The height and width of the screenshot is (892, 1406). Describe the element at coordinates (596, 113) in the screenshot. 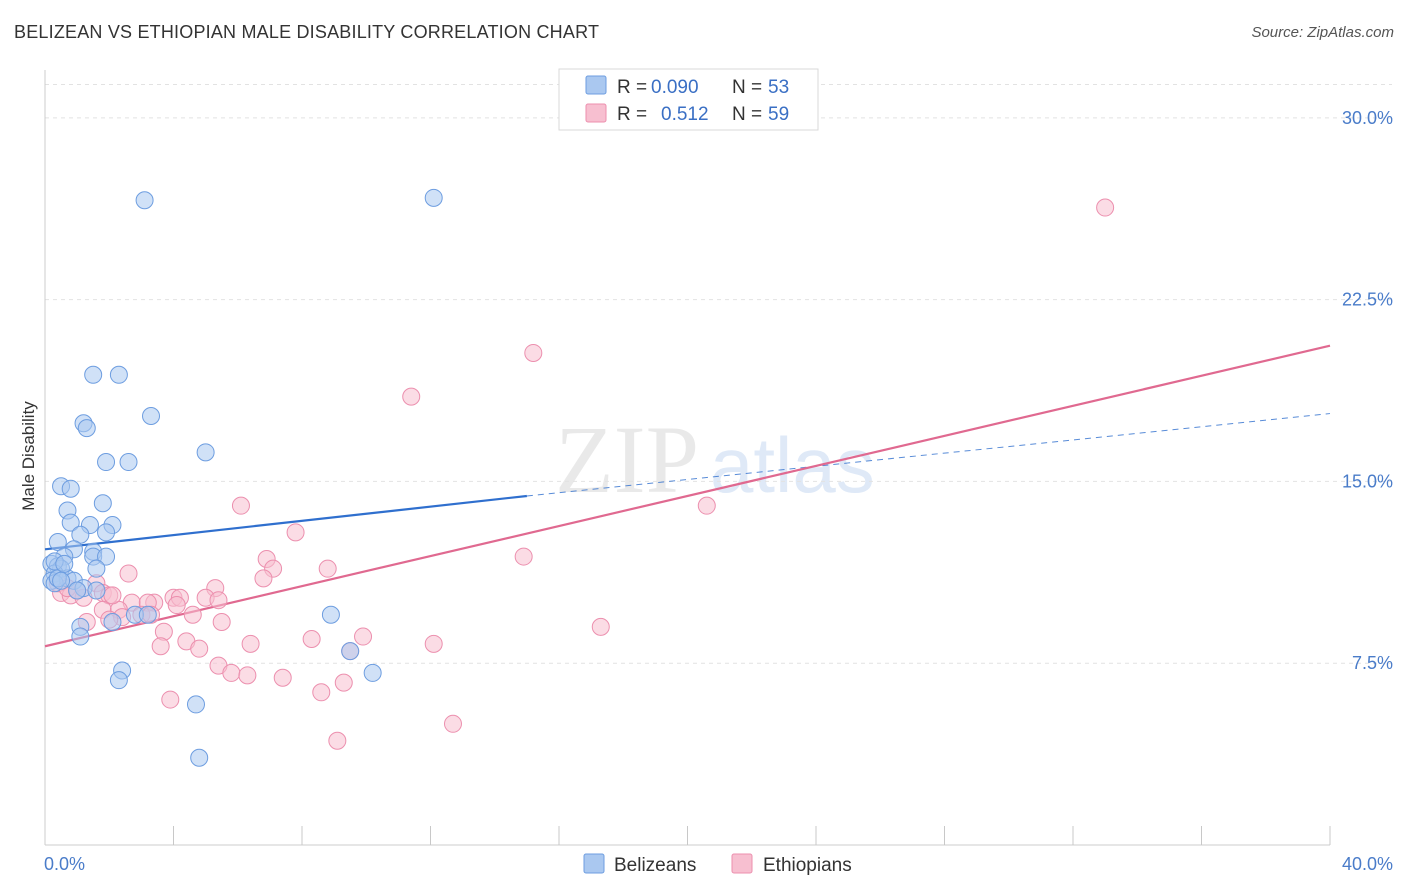

I see `legend-swatch-ethiopian` at that location.